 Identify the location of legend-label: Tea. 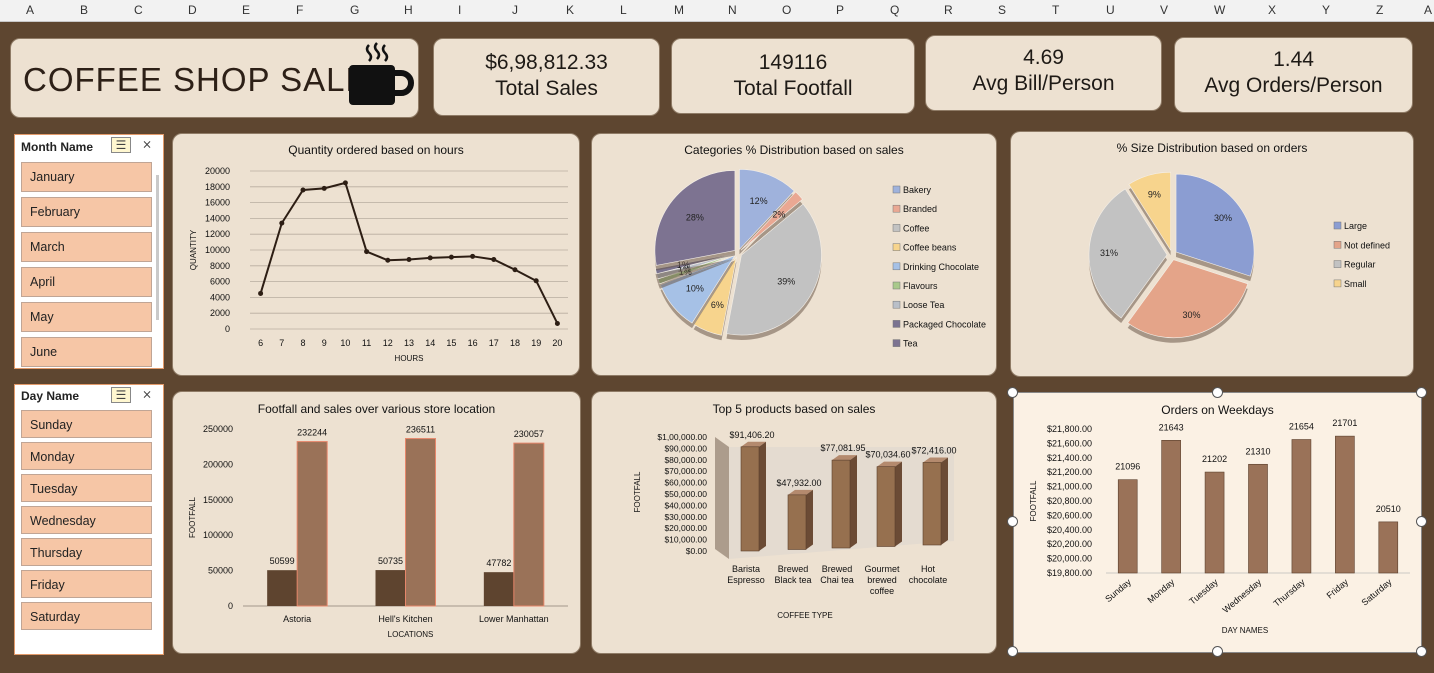
(910, 344).